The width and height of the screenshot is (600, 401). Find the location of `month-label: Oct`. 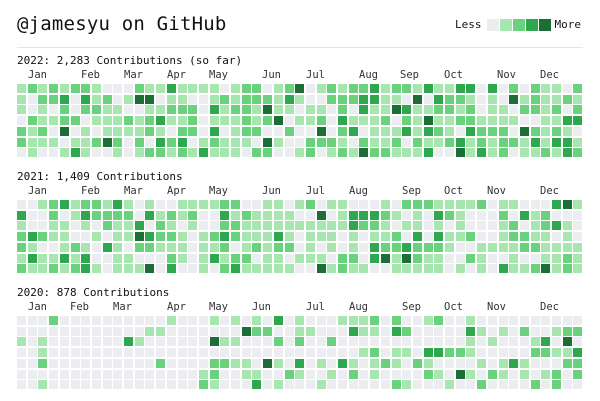

month-label: Oct is located at coordinates (453, 75).